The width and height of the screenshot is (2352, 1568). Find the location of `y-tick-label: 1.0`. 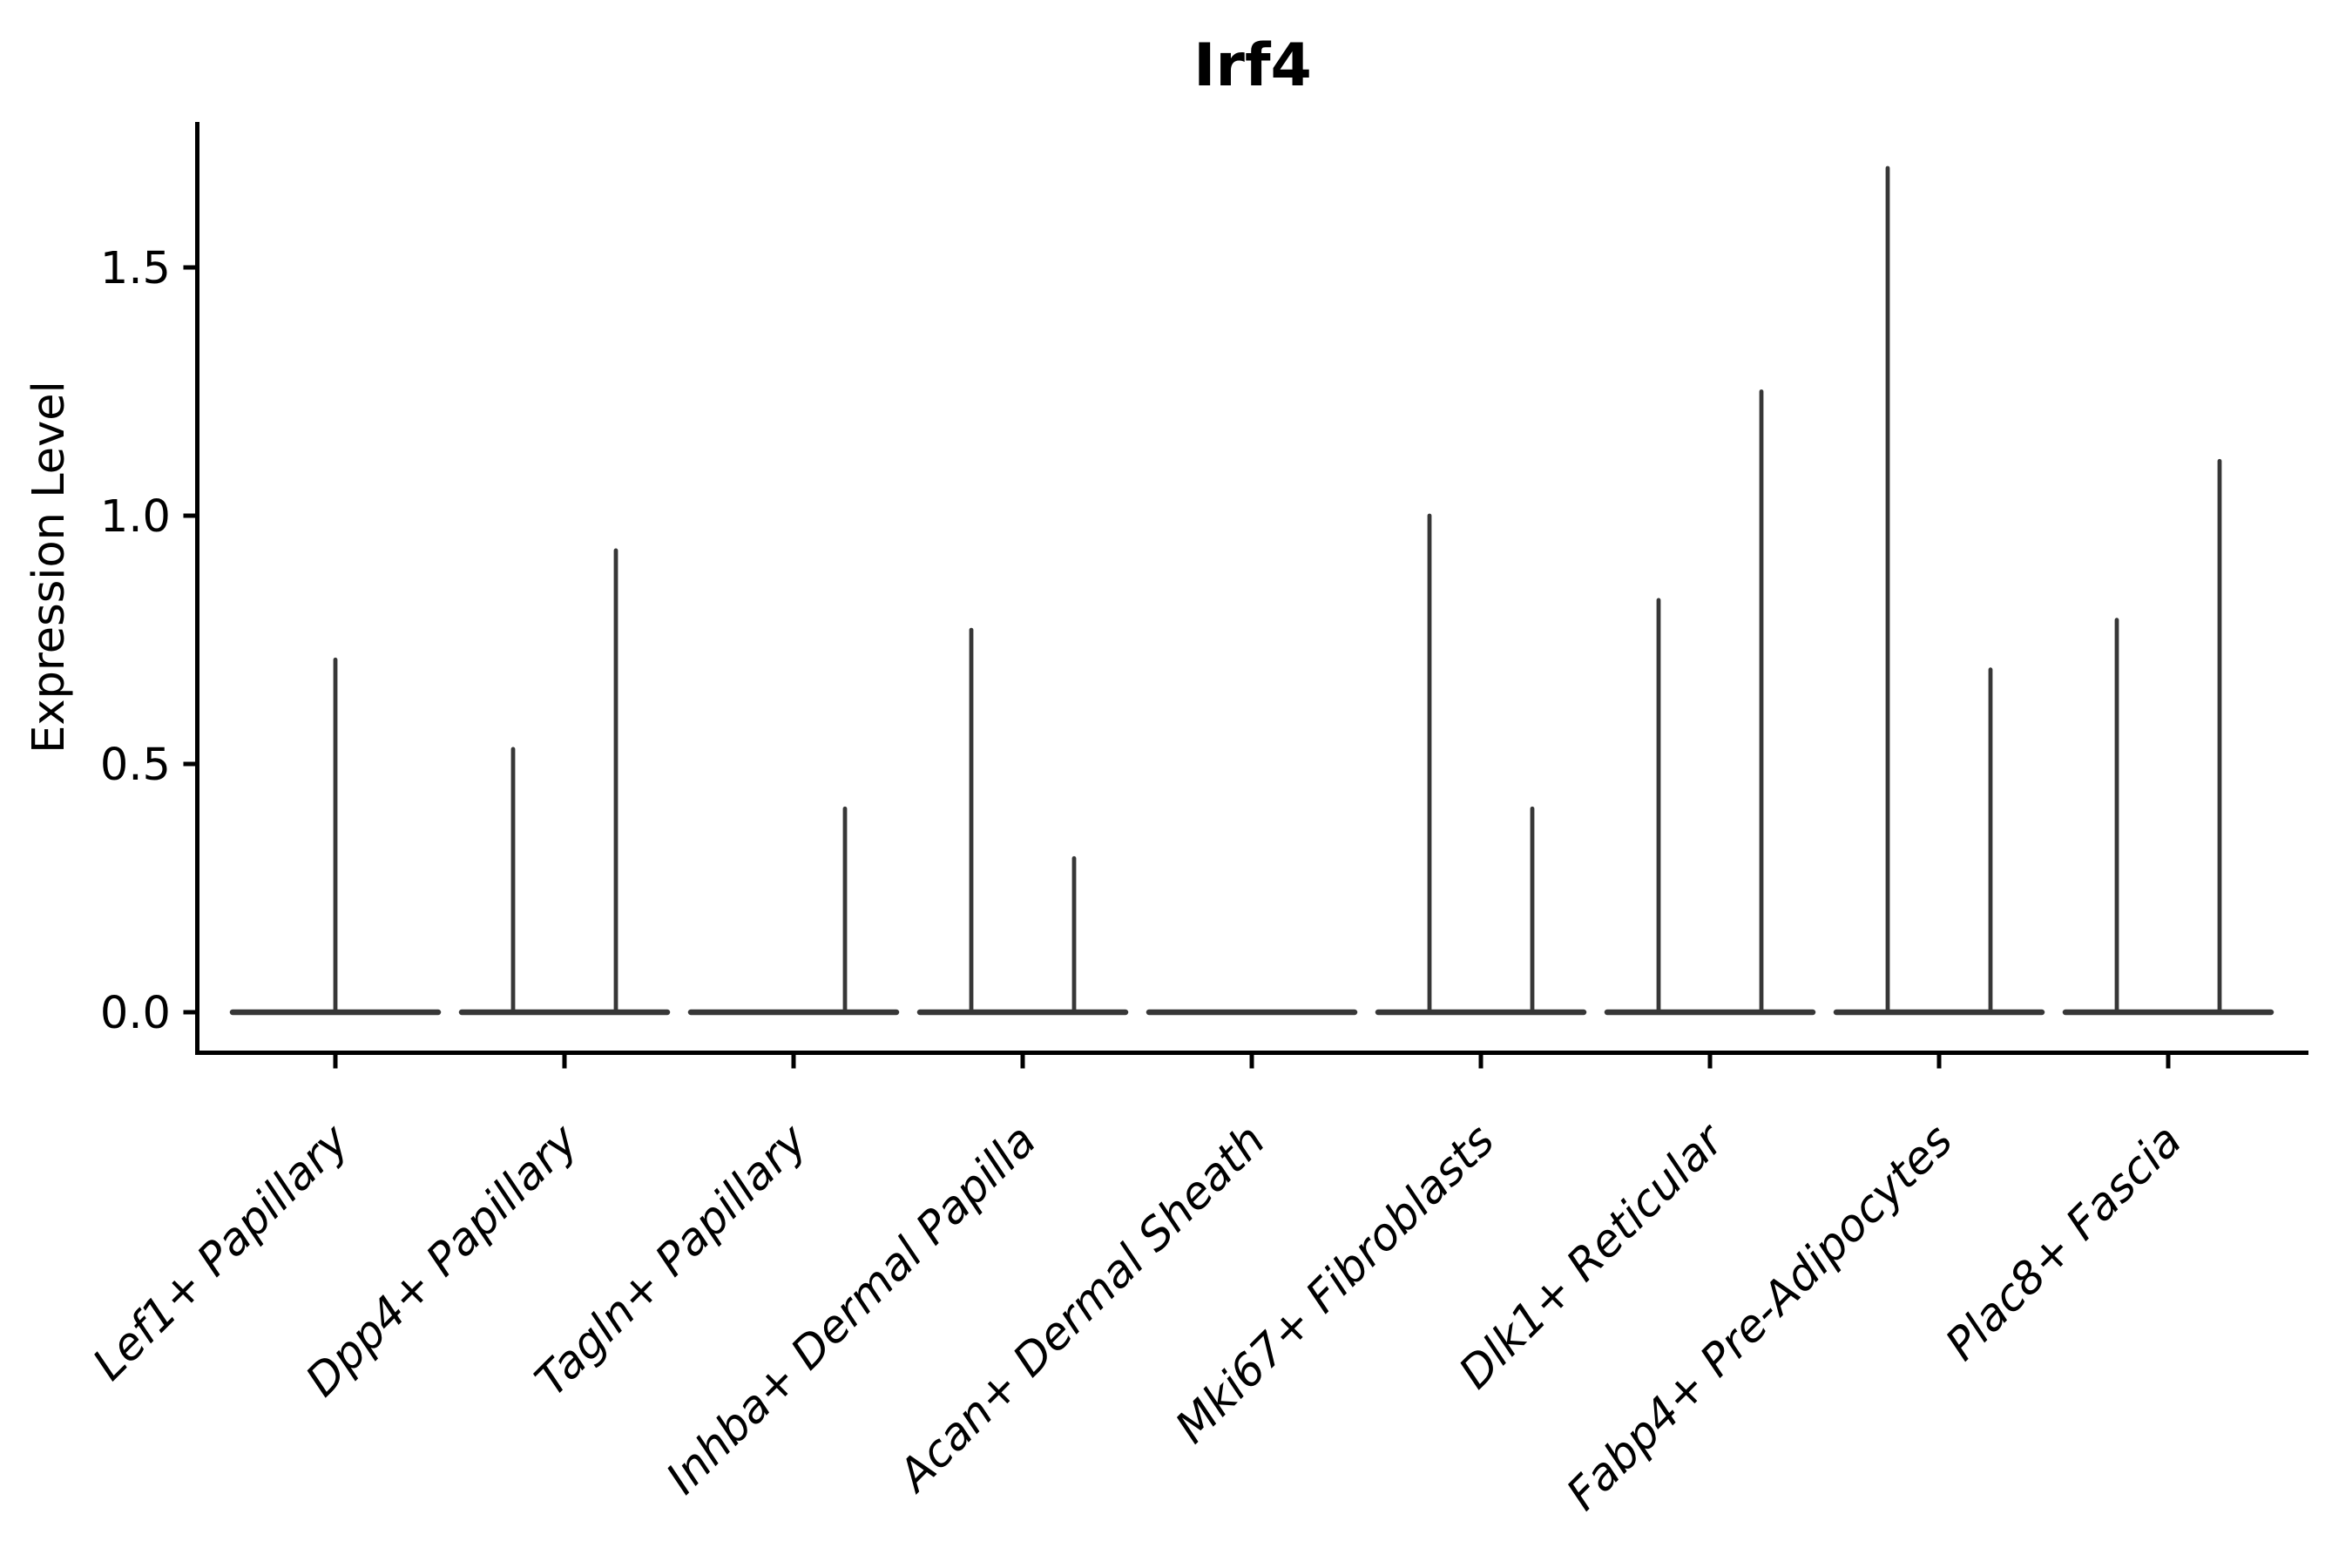

y-tick-label: 1.0 is located at coordinates (135, 517).